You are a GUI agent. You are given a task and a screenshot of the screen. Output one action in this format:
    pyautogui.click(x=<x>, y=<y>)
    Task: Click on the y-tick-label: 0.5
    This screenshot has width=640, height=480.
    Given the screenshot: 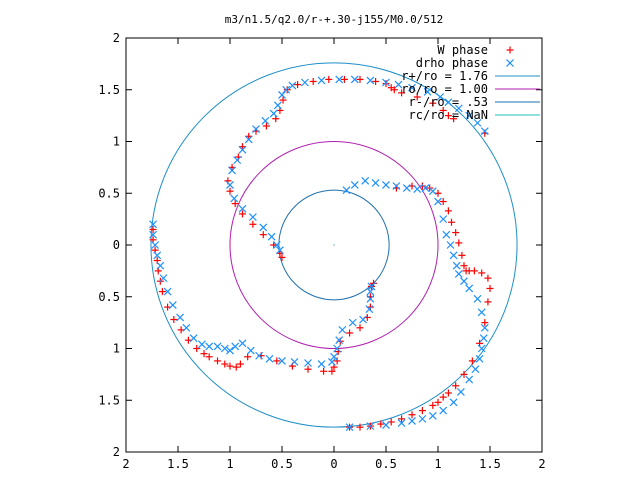 What is the action you would take?
    pyautogui.click(x=109, y=193)
    